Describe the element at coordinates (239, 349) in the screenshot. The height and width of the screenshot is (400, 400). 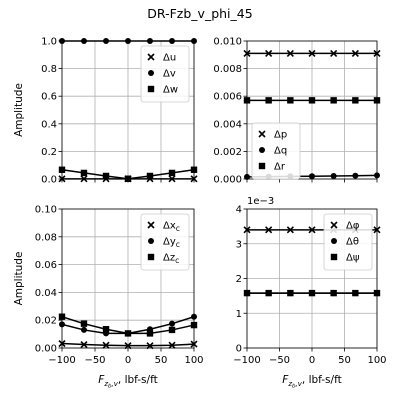
I see `y-tick-label: 0` at that location.